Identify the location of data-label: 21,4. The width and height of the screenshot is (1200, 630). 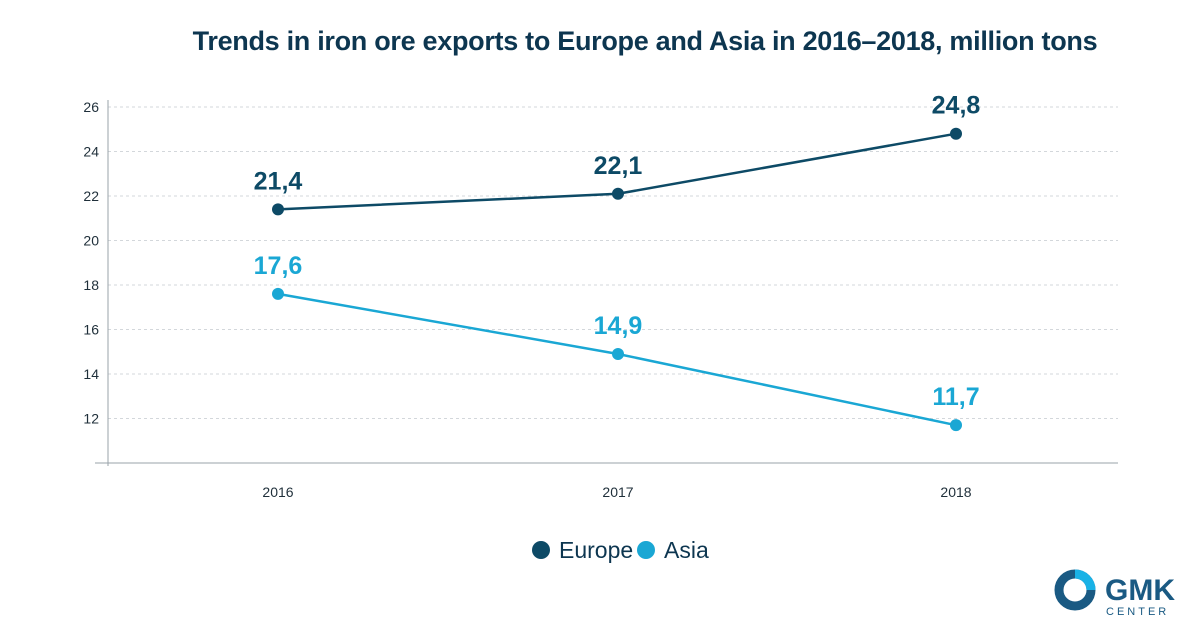
(278, 181).